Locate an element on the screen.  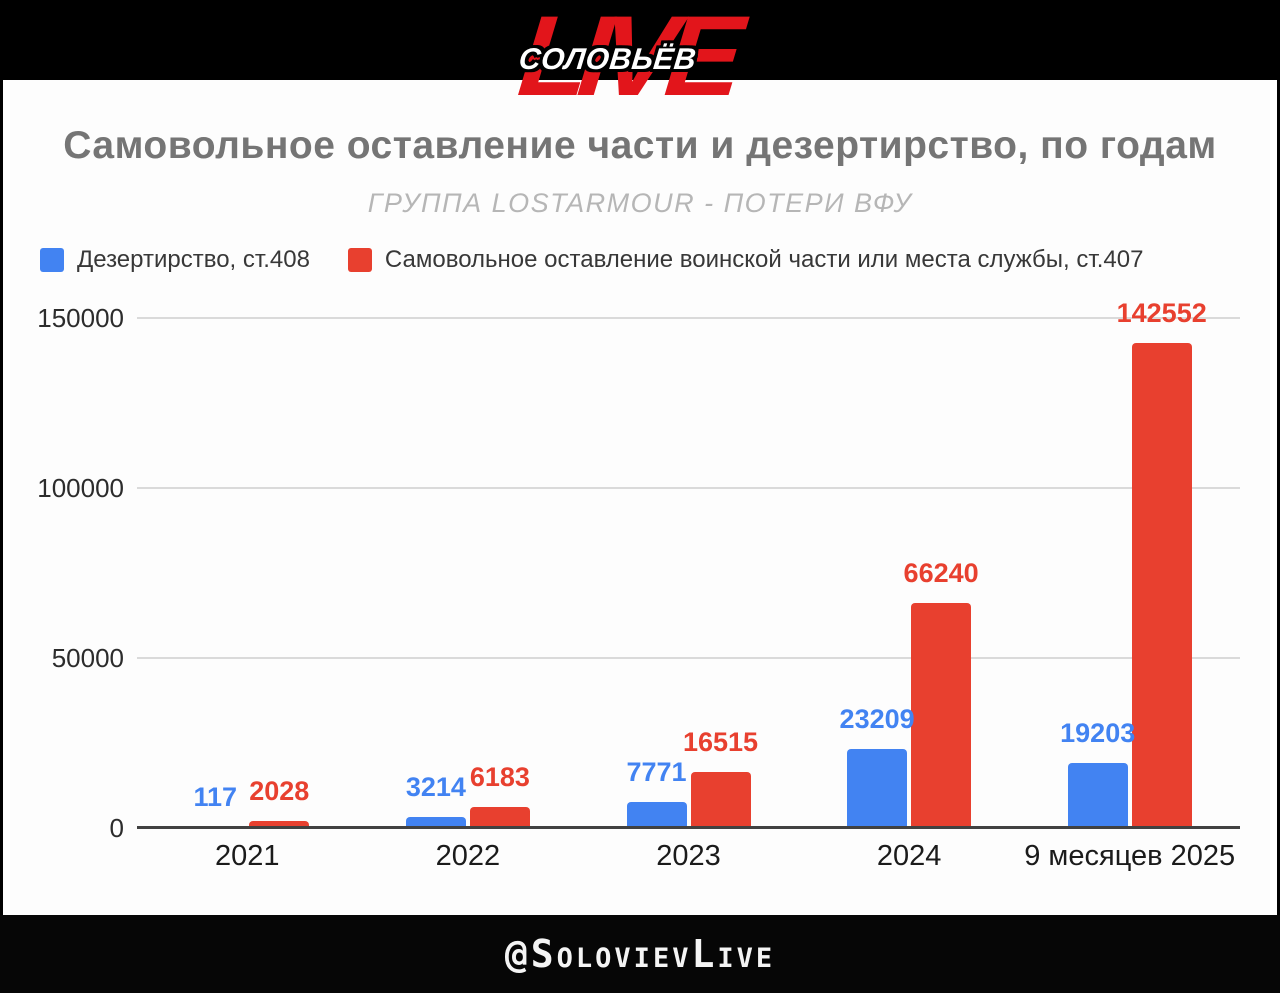
value-label-2028: 2028 is located at coordinates (279, 791).